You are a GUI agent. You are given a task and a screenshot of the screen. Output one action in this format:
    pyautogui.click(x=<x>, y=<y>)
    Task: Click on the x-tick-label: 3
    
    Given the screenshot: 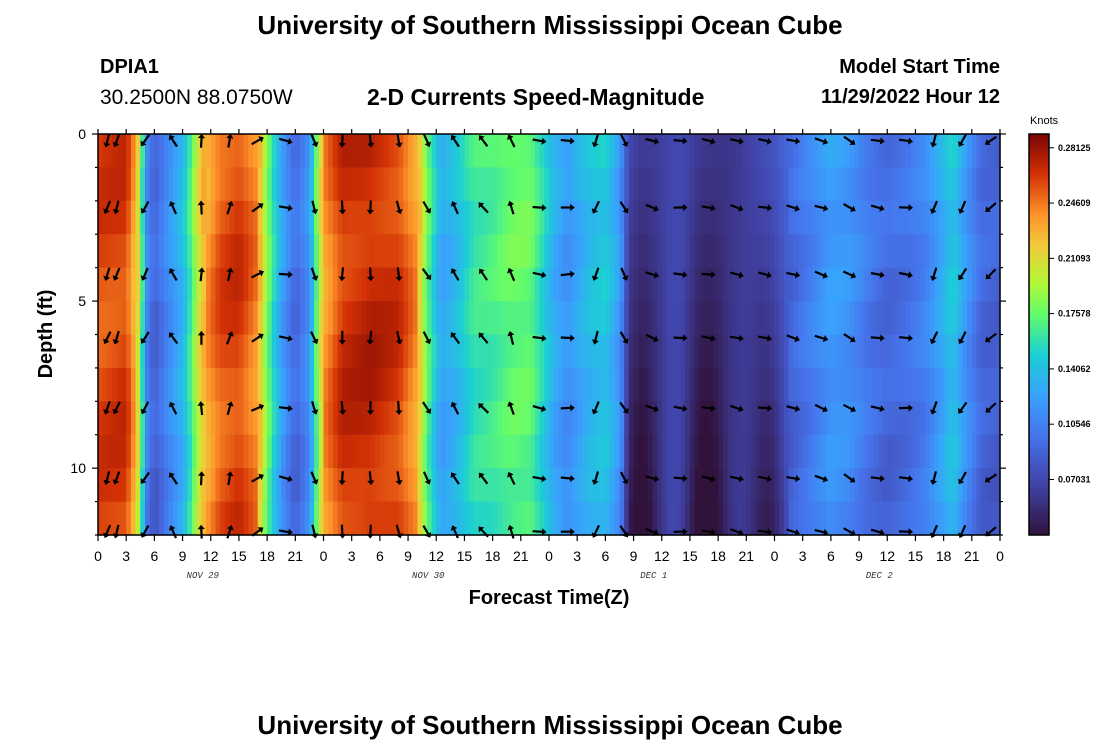 What is the action you would take?
    pyautogui.click(x=126, y=556)
    